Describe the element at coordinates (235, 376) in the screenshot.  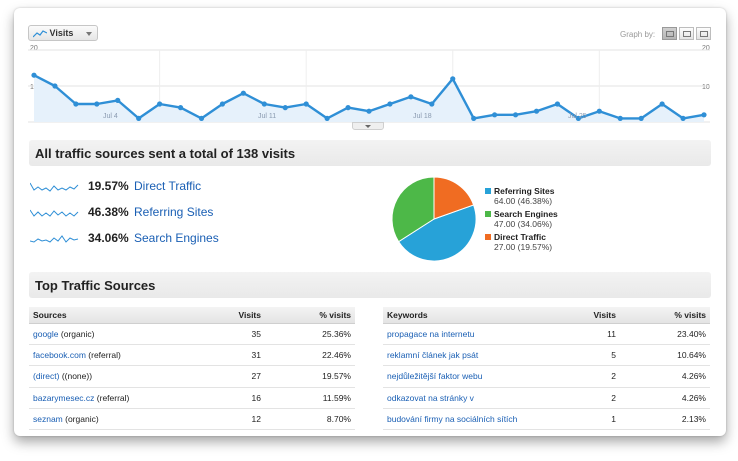
I see `visits-cell: 27` at that location.